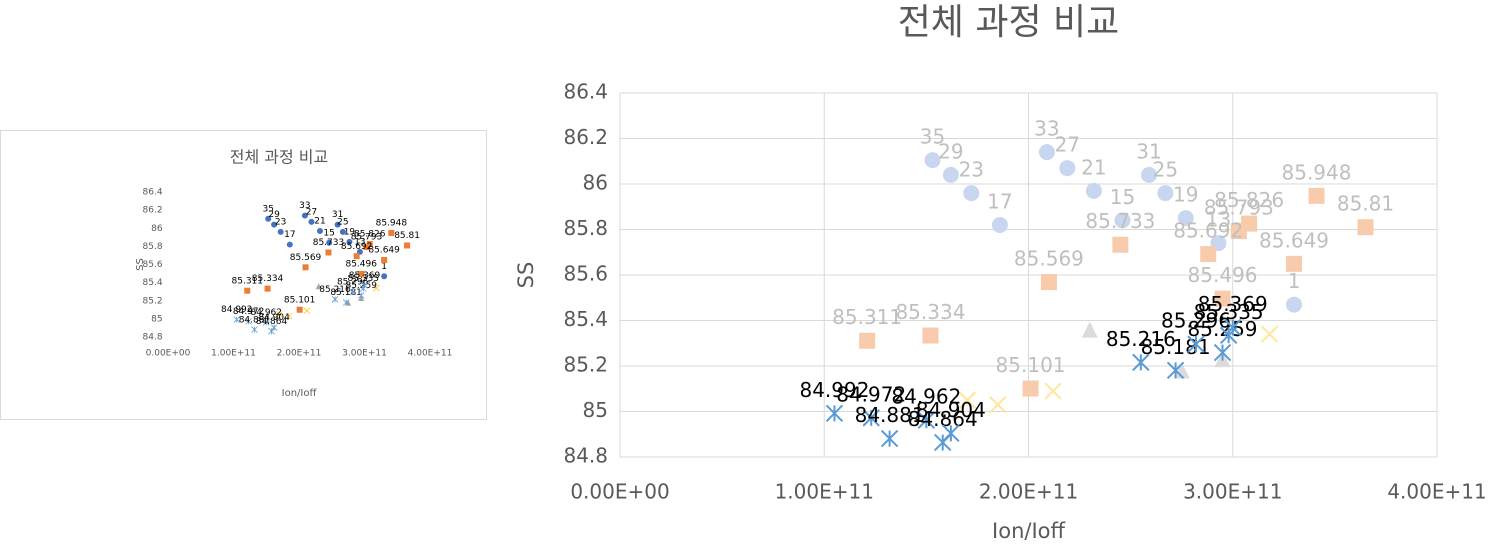 This screenshot has height=552, width=1492. Describe the element at coordinates (950, 151) in the screenshot. I see `data-label: 29` at that location.